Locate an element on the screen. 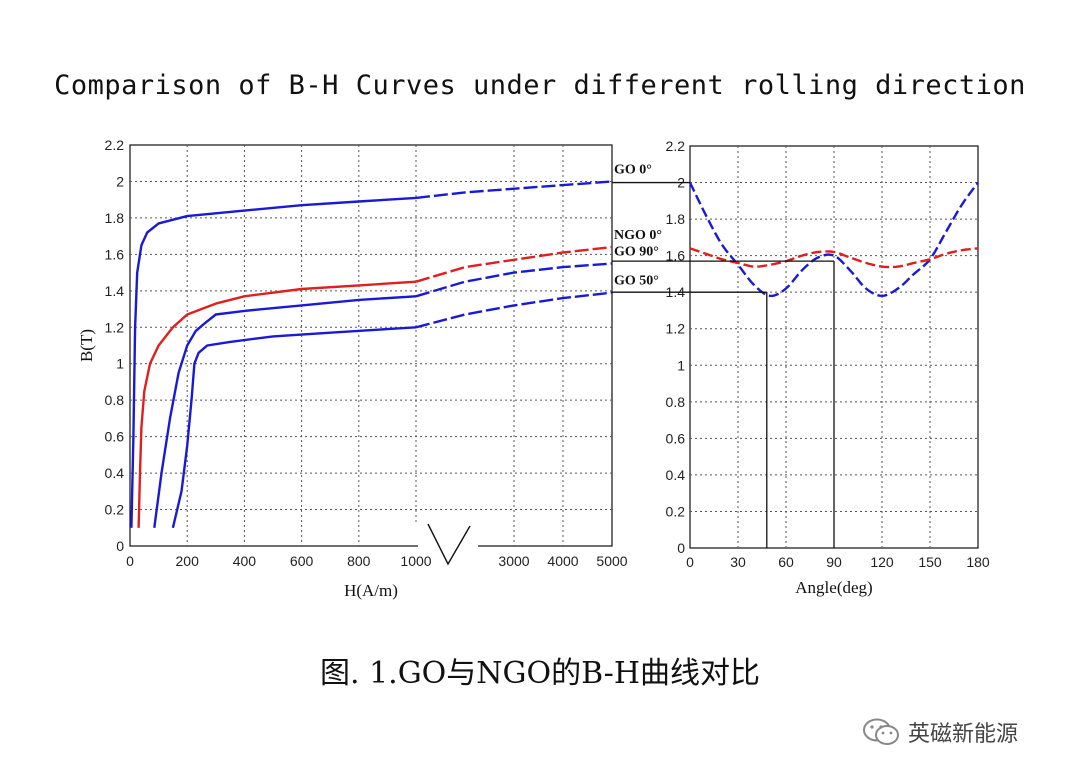 This screenshot has width=1080, height=778. series-label: GO 0° is located at coordinates (633, 169).